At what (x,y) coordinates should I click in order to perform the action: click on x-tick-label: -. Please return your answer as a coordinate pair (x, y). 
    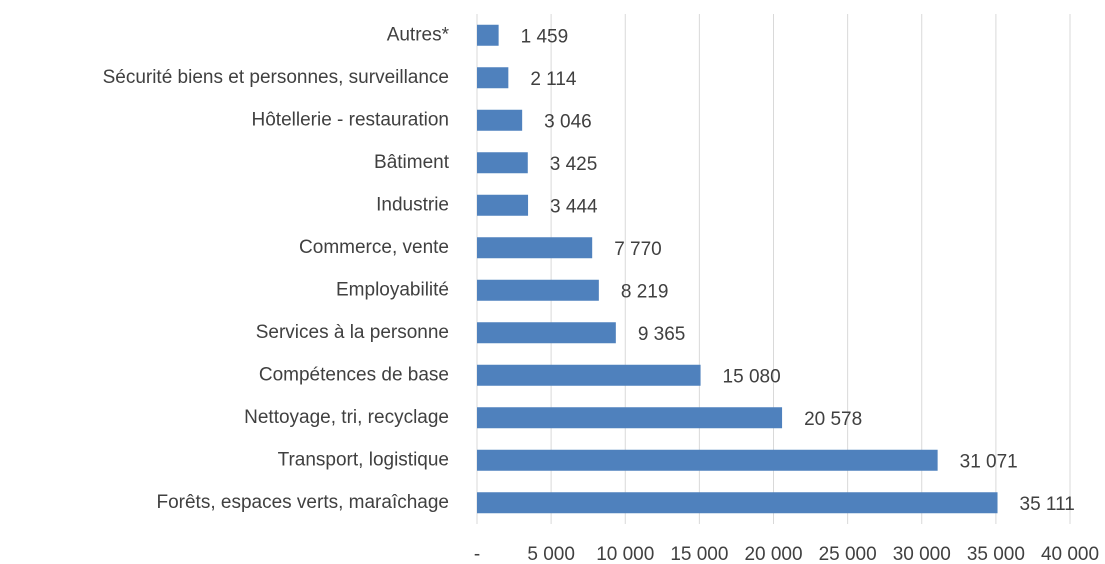
    Looking at the image, I should click on (477, 554).